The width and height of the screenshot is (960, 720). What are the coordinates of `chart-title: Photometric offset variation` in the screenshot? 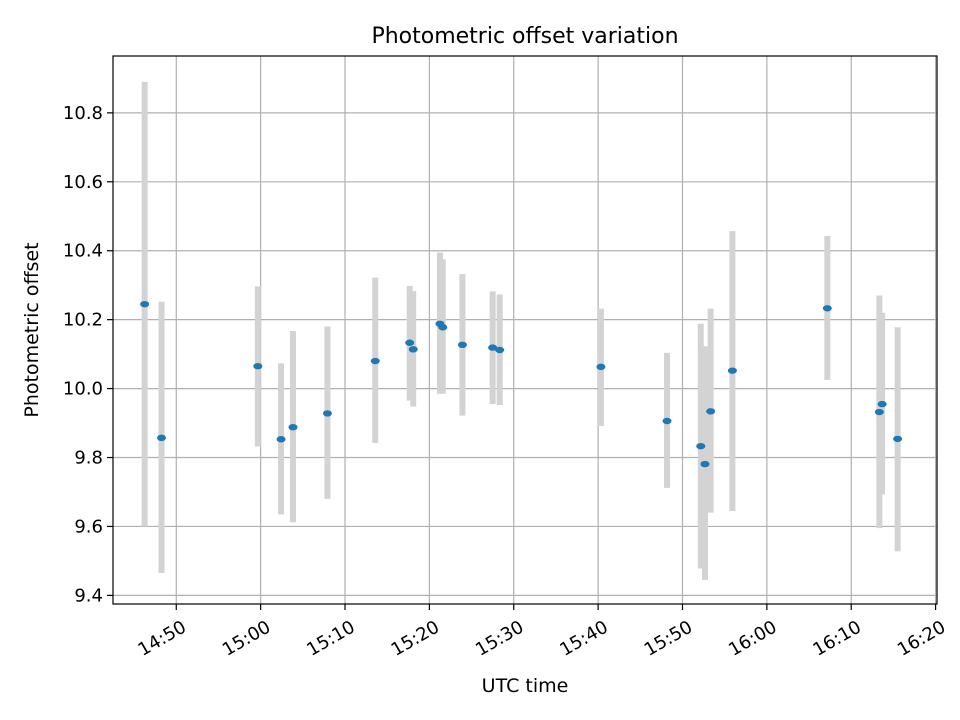 It's located at (524, 36).